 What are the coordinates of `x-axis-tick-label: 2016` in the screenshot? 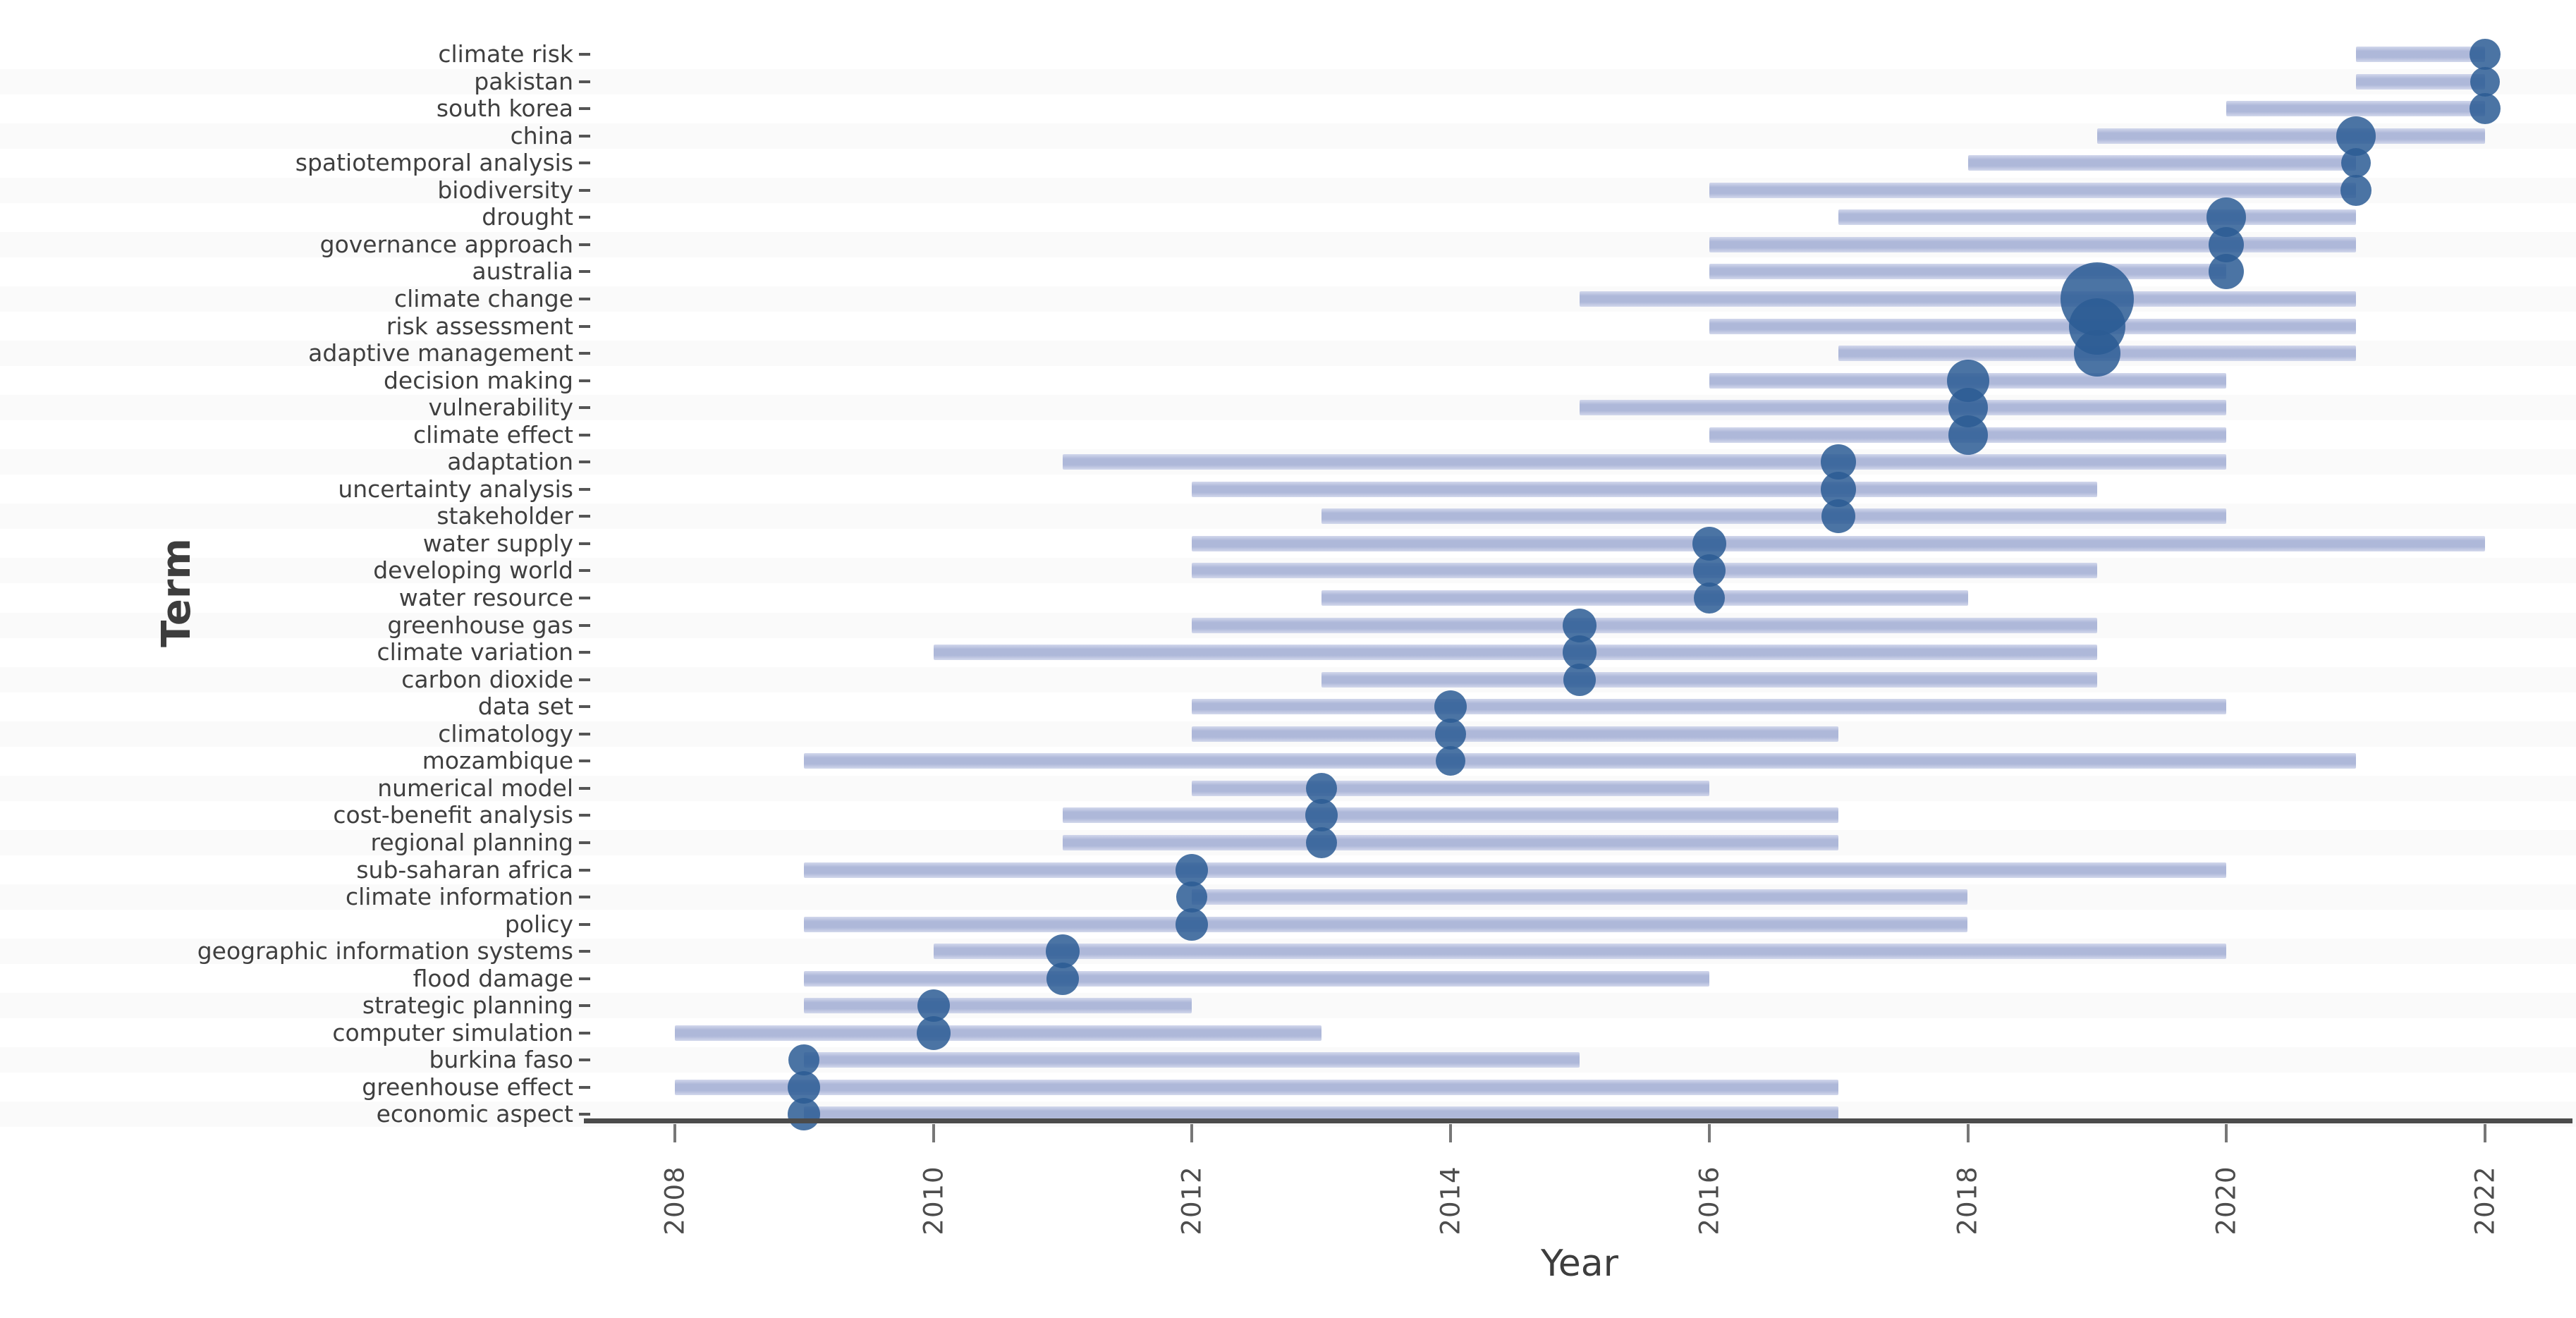 It's located at (1710, 1200).